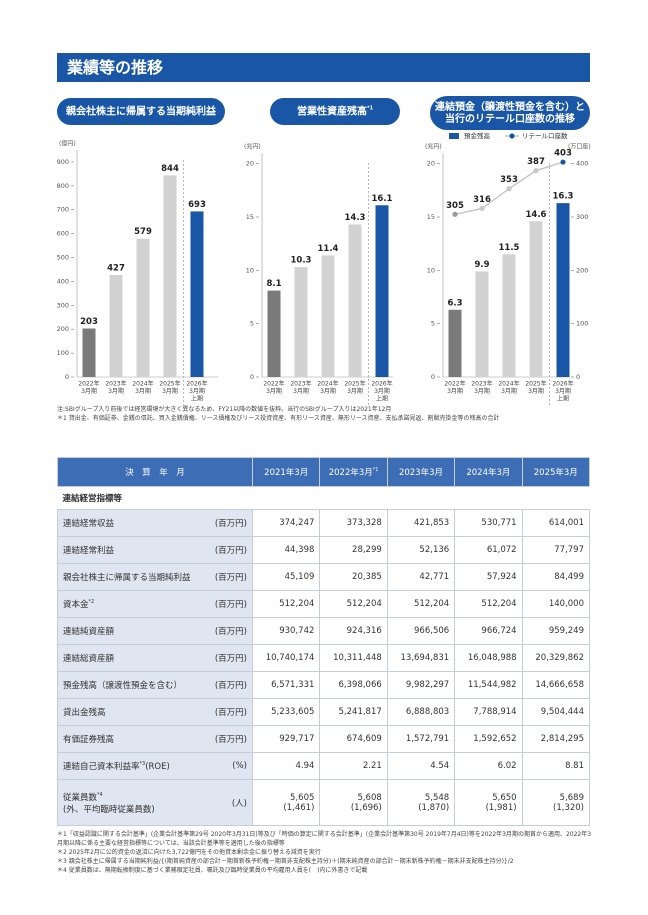  What do you see at coordinates (372, 766) in the screenshot?
I see `cell-value: 2.21` at bounding box center [372, 766].